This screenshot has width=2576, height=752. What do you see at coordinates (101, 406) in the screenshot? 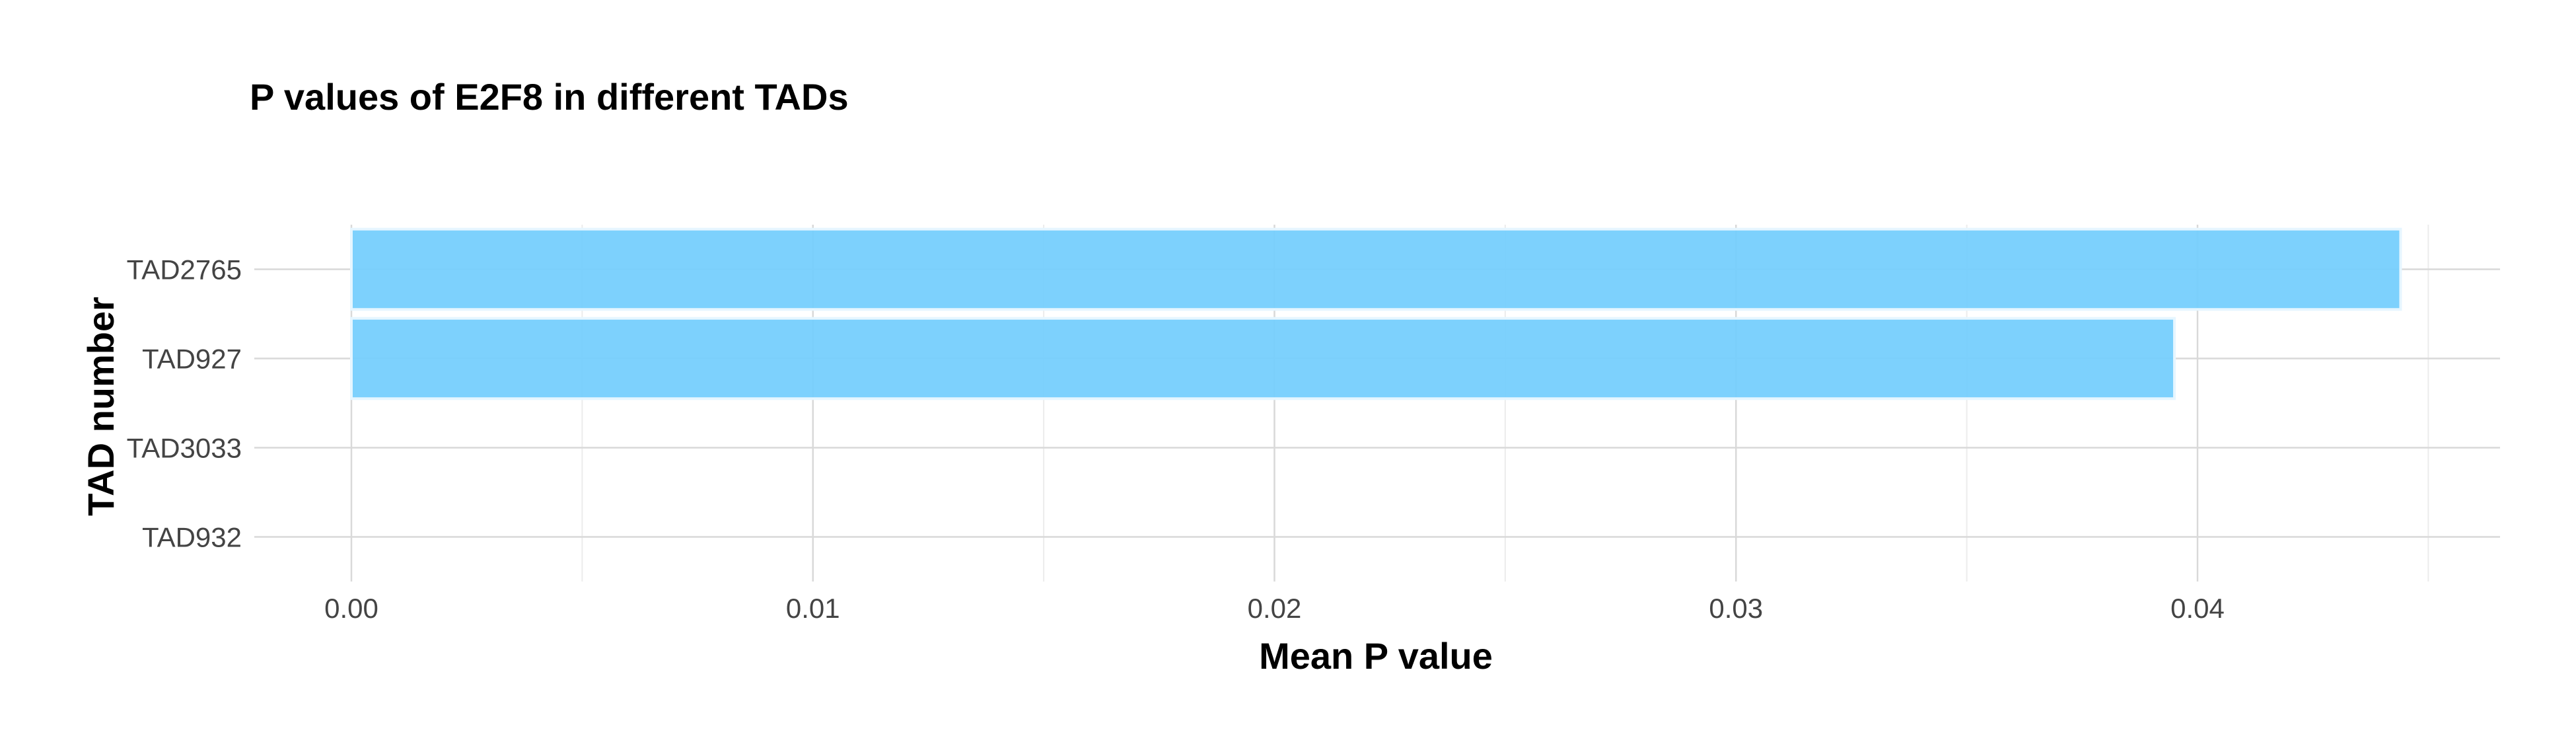
I see `y-axis-title: TAD number` at bounding box center [101, 406].